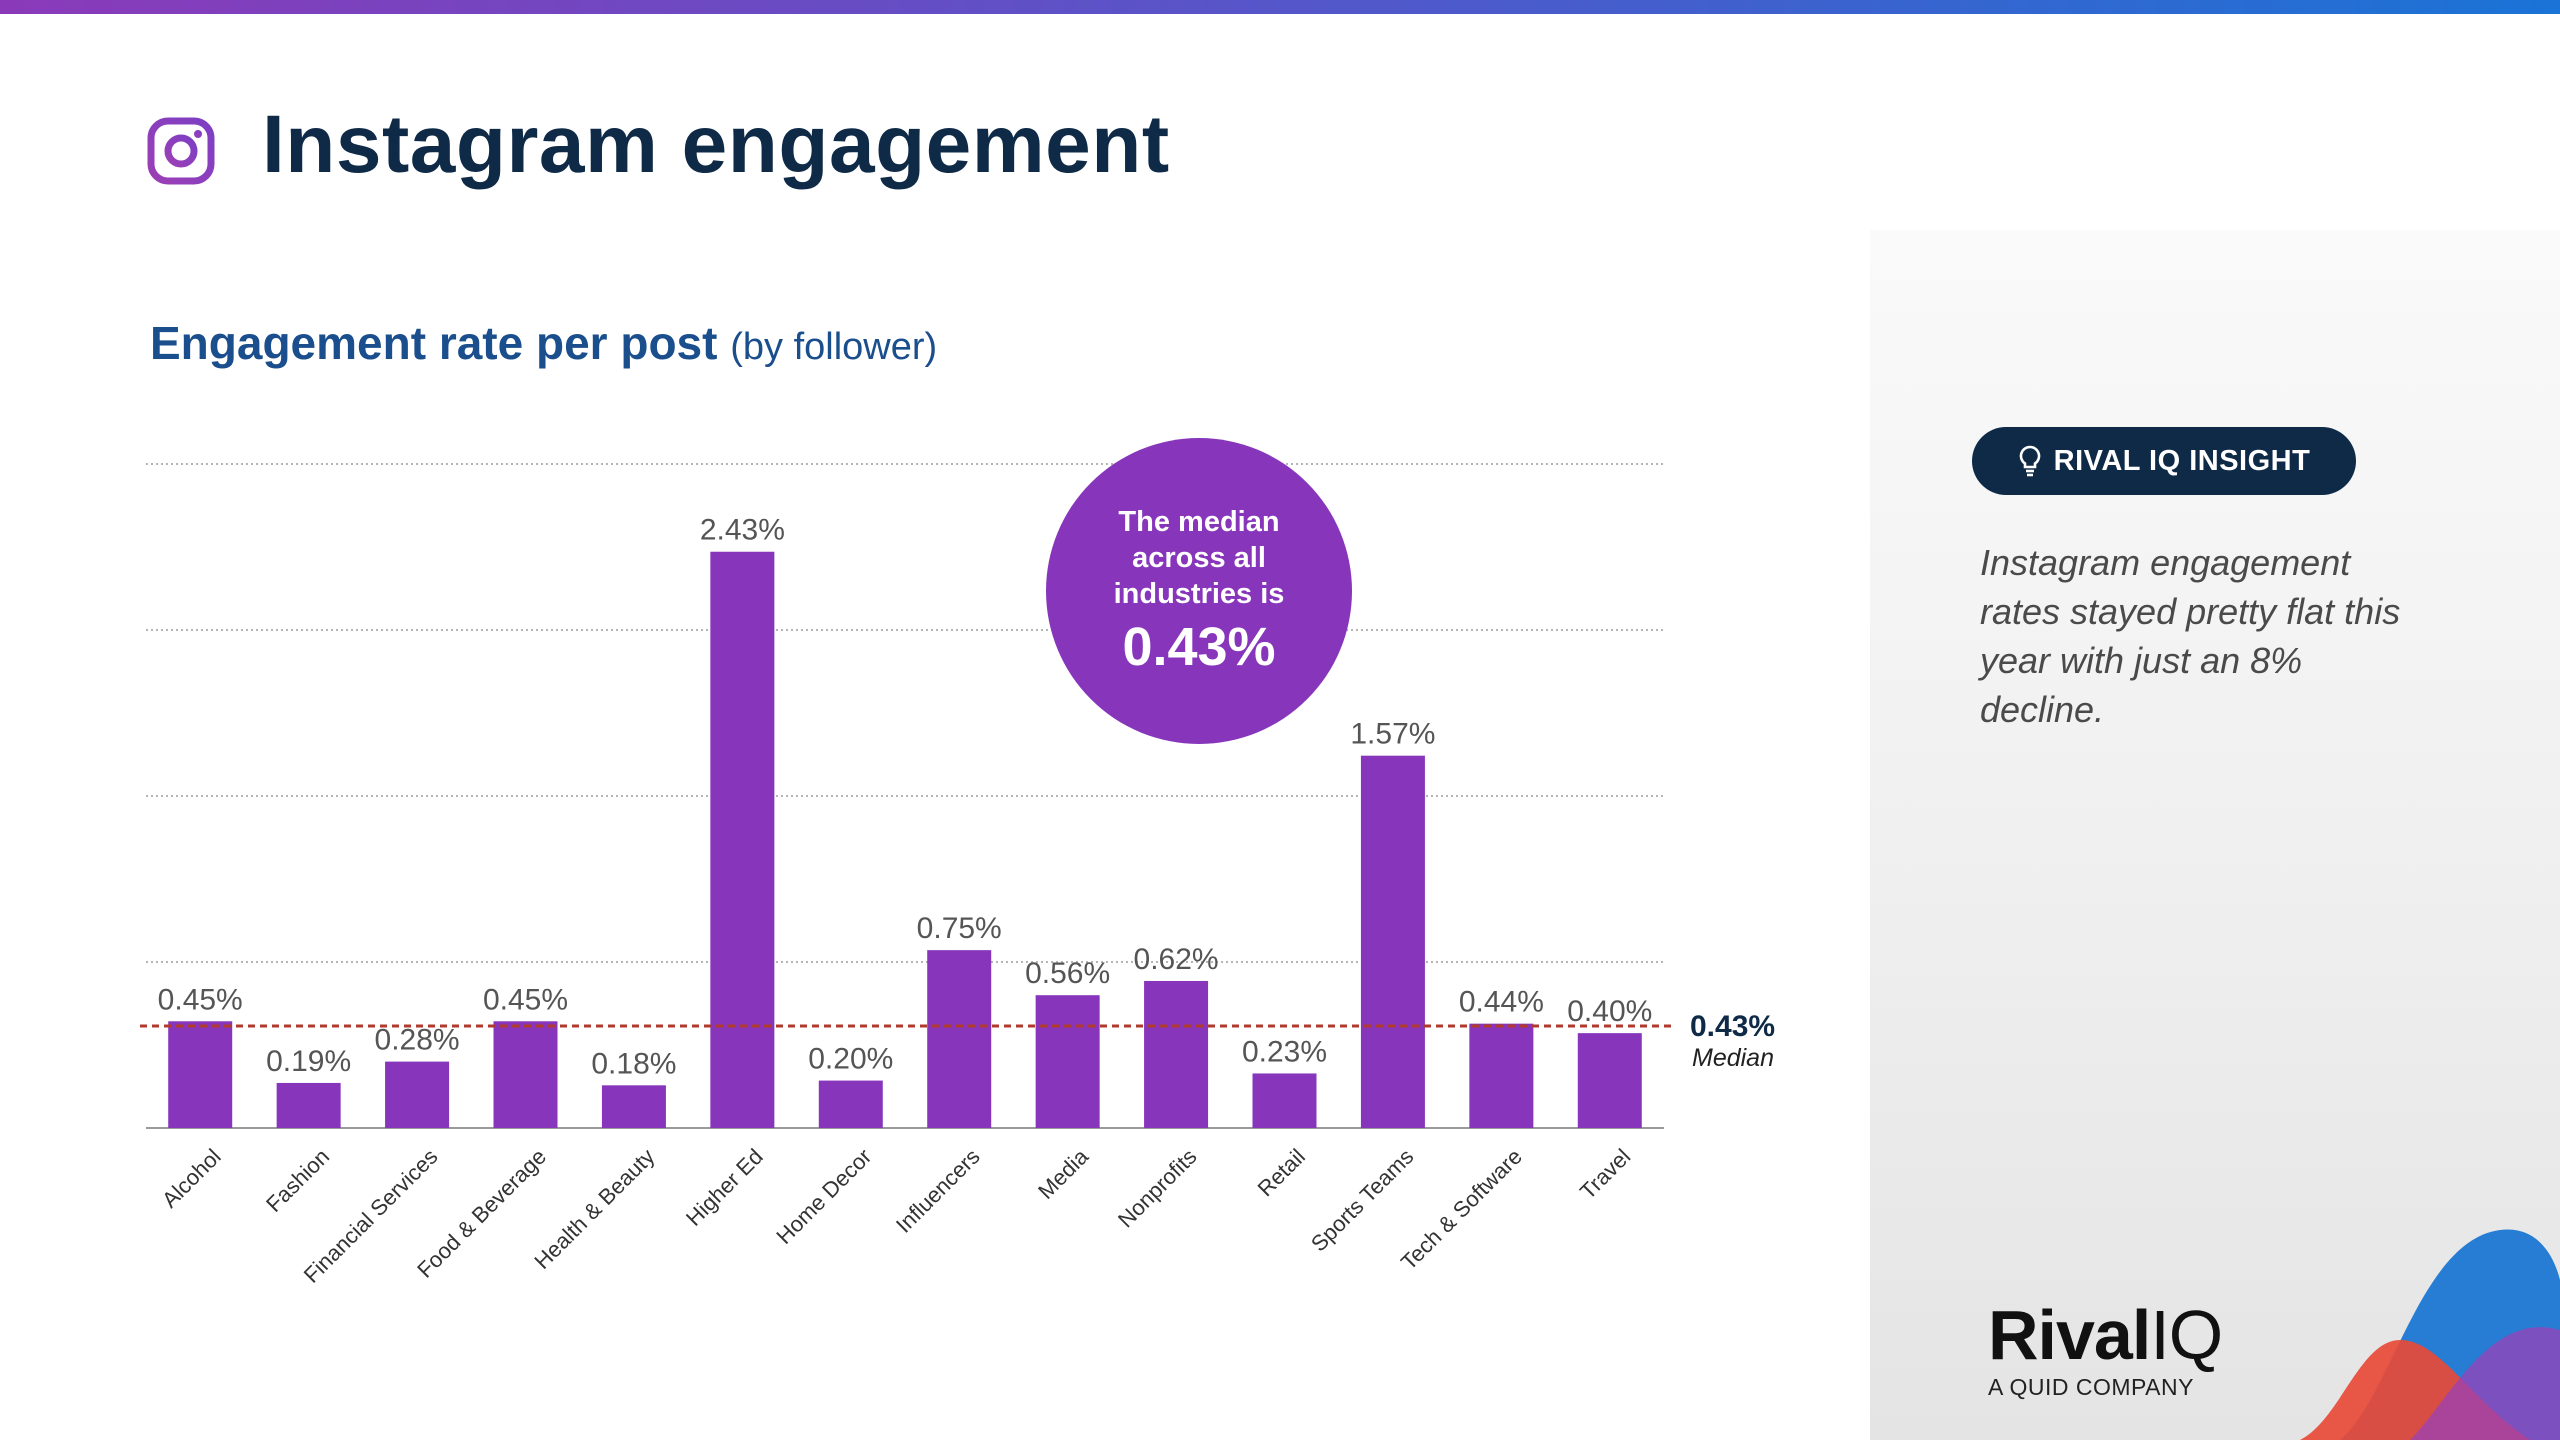 The height and width of the screenshot is (1440, 2560). What do you see at coordinates (850, 1059) in the screenshot?
I see `value-label-6: 0.20%` at bounding box center [850, 1059].